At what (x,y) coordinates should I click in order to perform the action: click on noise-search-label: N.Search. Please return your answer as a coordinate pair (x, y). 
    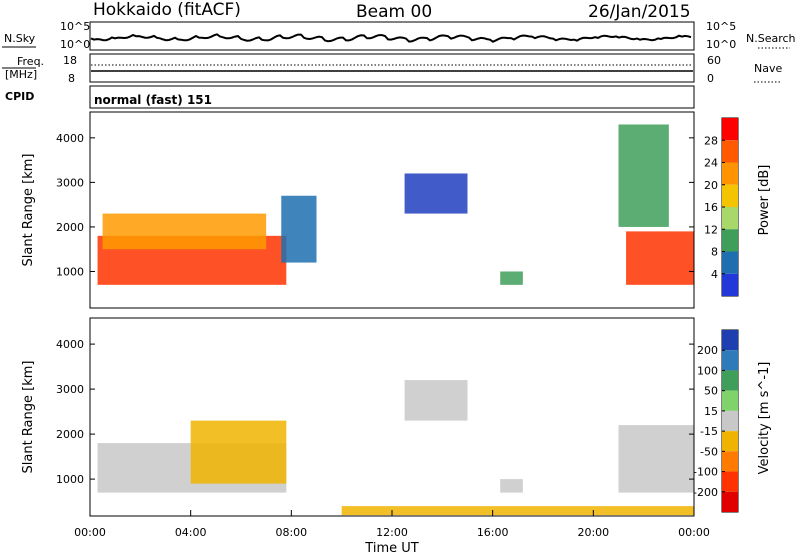
    Looking at the image, I should click on (771, 38).